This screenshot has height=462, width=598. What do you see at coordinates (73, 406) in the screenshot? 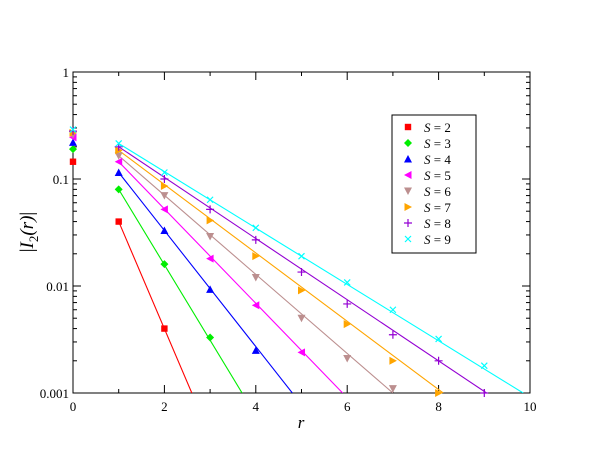
I see `x-tick-label: 0` at bounding box center [73, 406].